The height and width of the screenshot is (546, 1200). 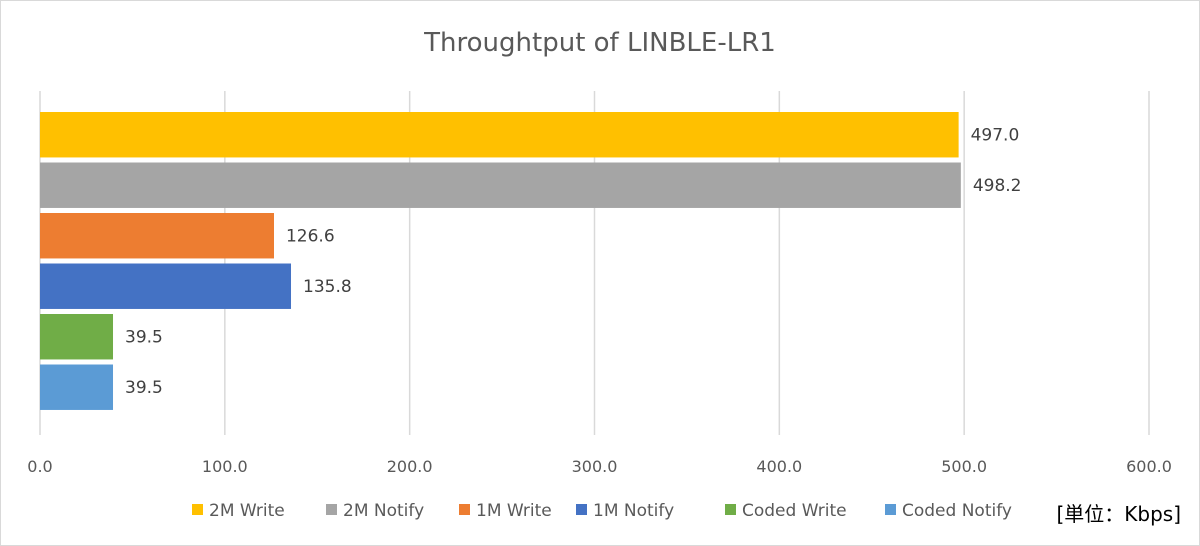 What do you see at coordinates (794, 511) in the screenshot?
I see `legend-entry-label: Coded Write` at bounding box center [794, 511].